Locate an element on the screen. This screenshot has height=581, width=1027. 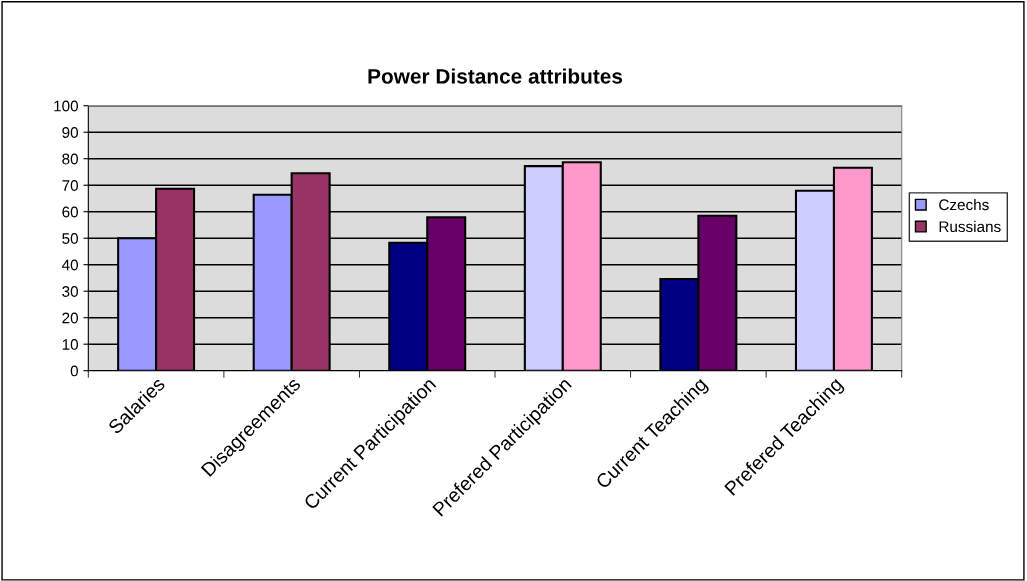
chart-title: Power Distance attributes is located at coordinates (495, 76).